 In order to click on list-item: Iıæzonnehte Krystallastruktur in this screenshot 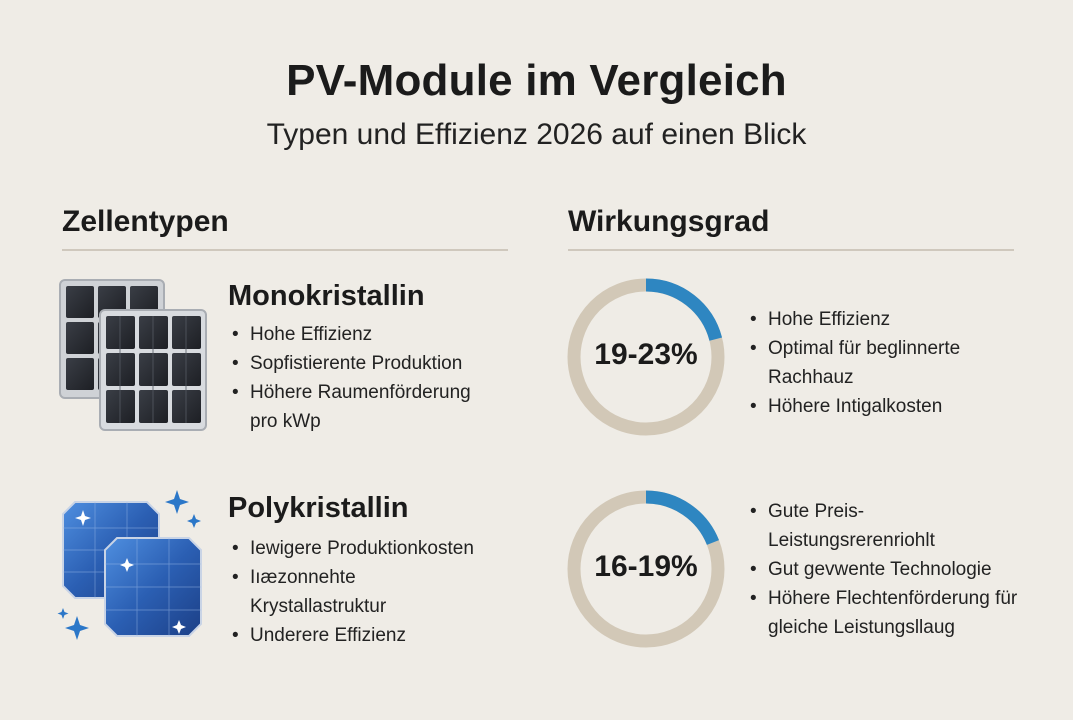, I will do `click(340, 592)`.